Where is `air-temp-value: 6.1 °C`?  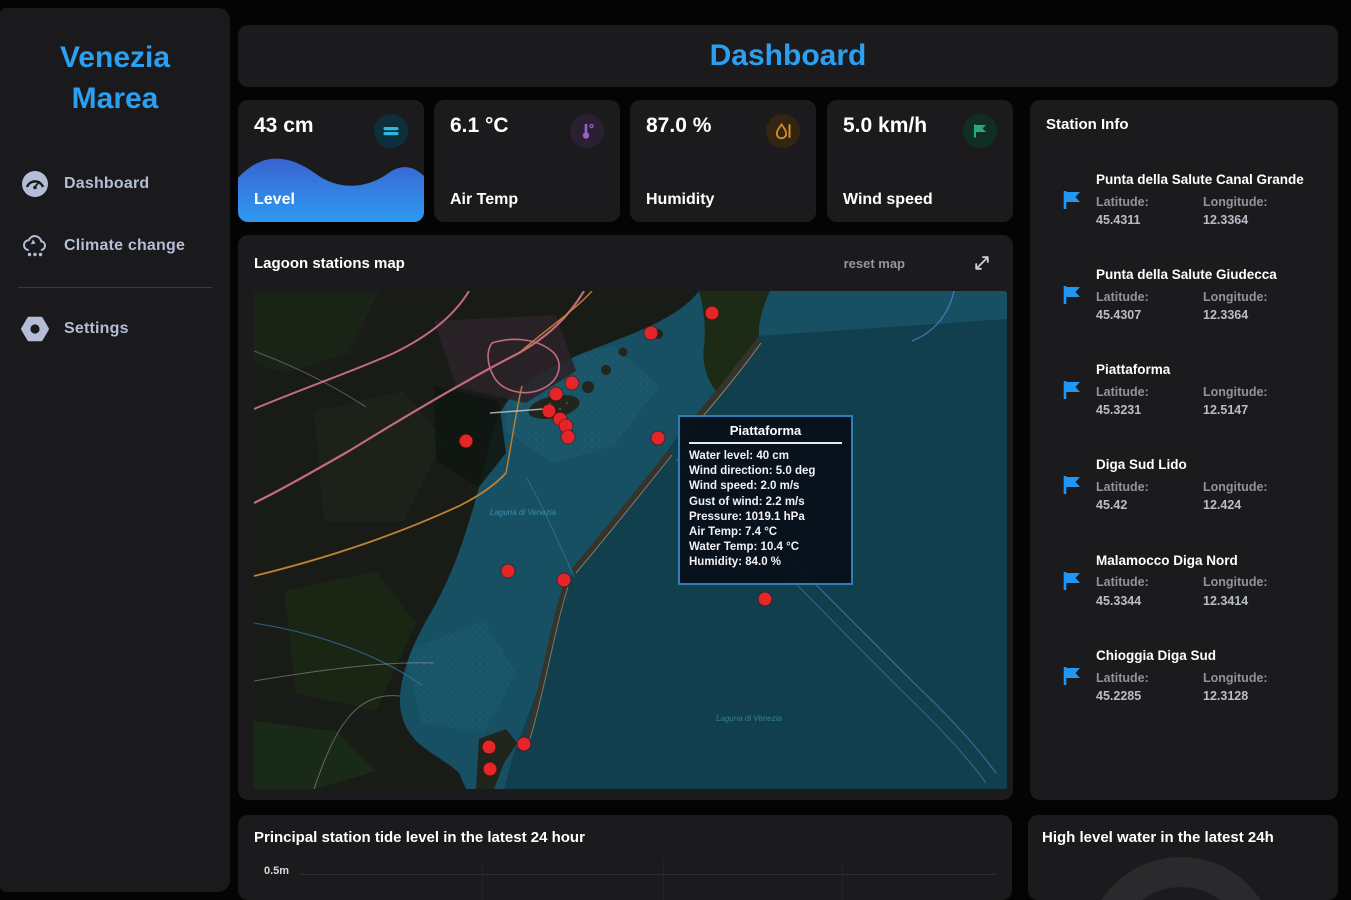 air-temp-value: 6.1 °C is located at coordinates (479, 125).